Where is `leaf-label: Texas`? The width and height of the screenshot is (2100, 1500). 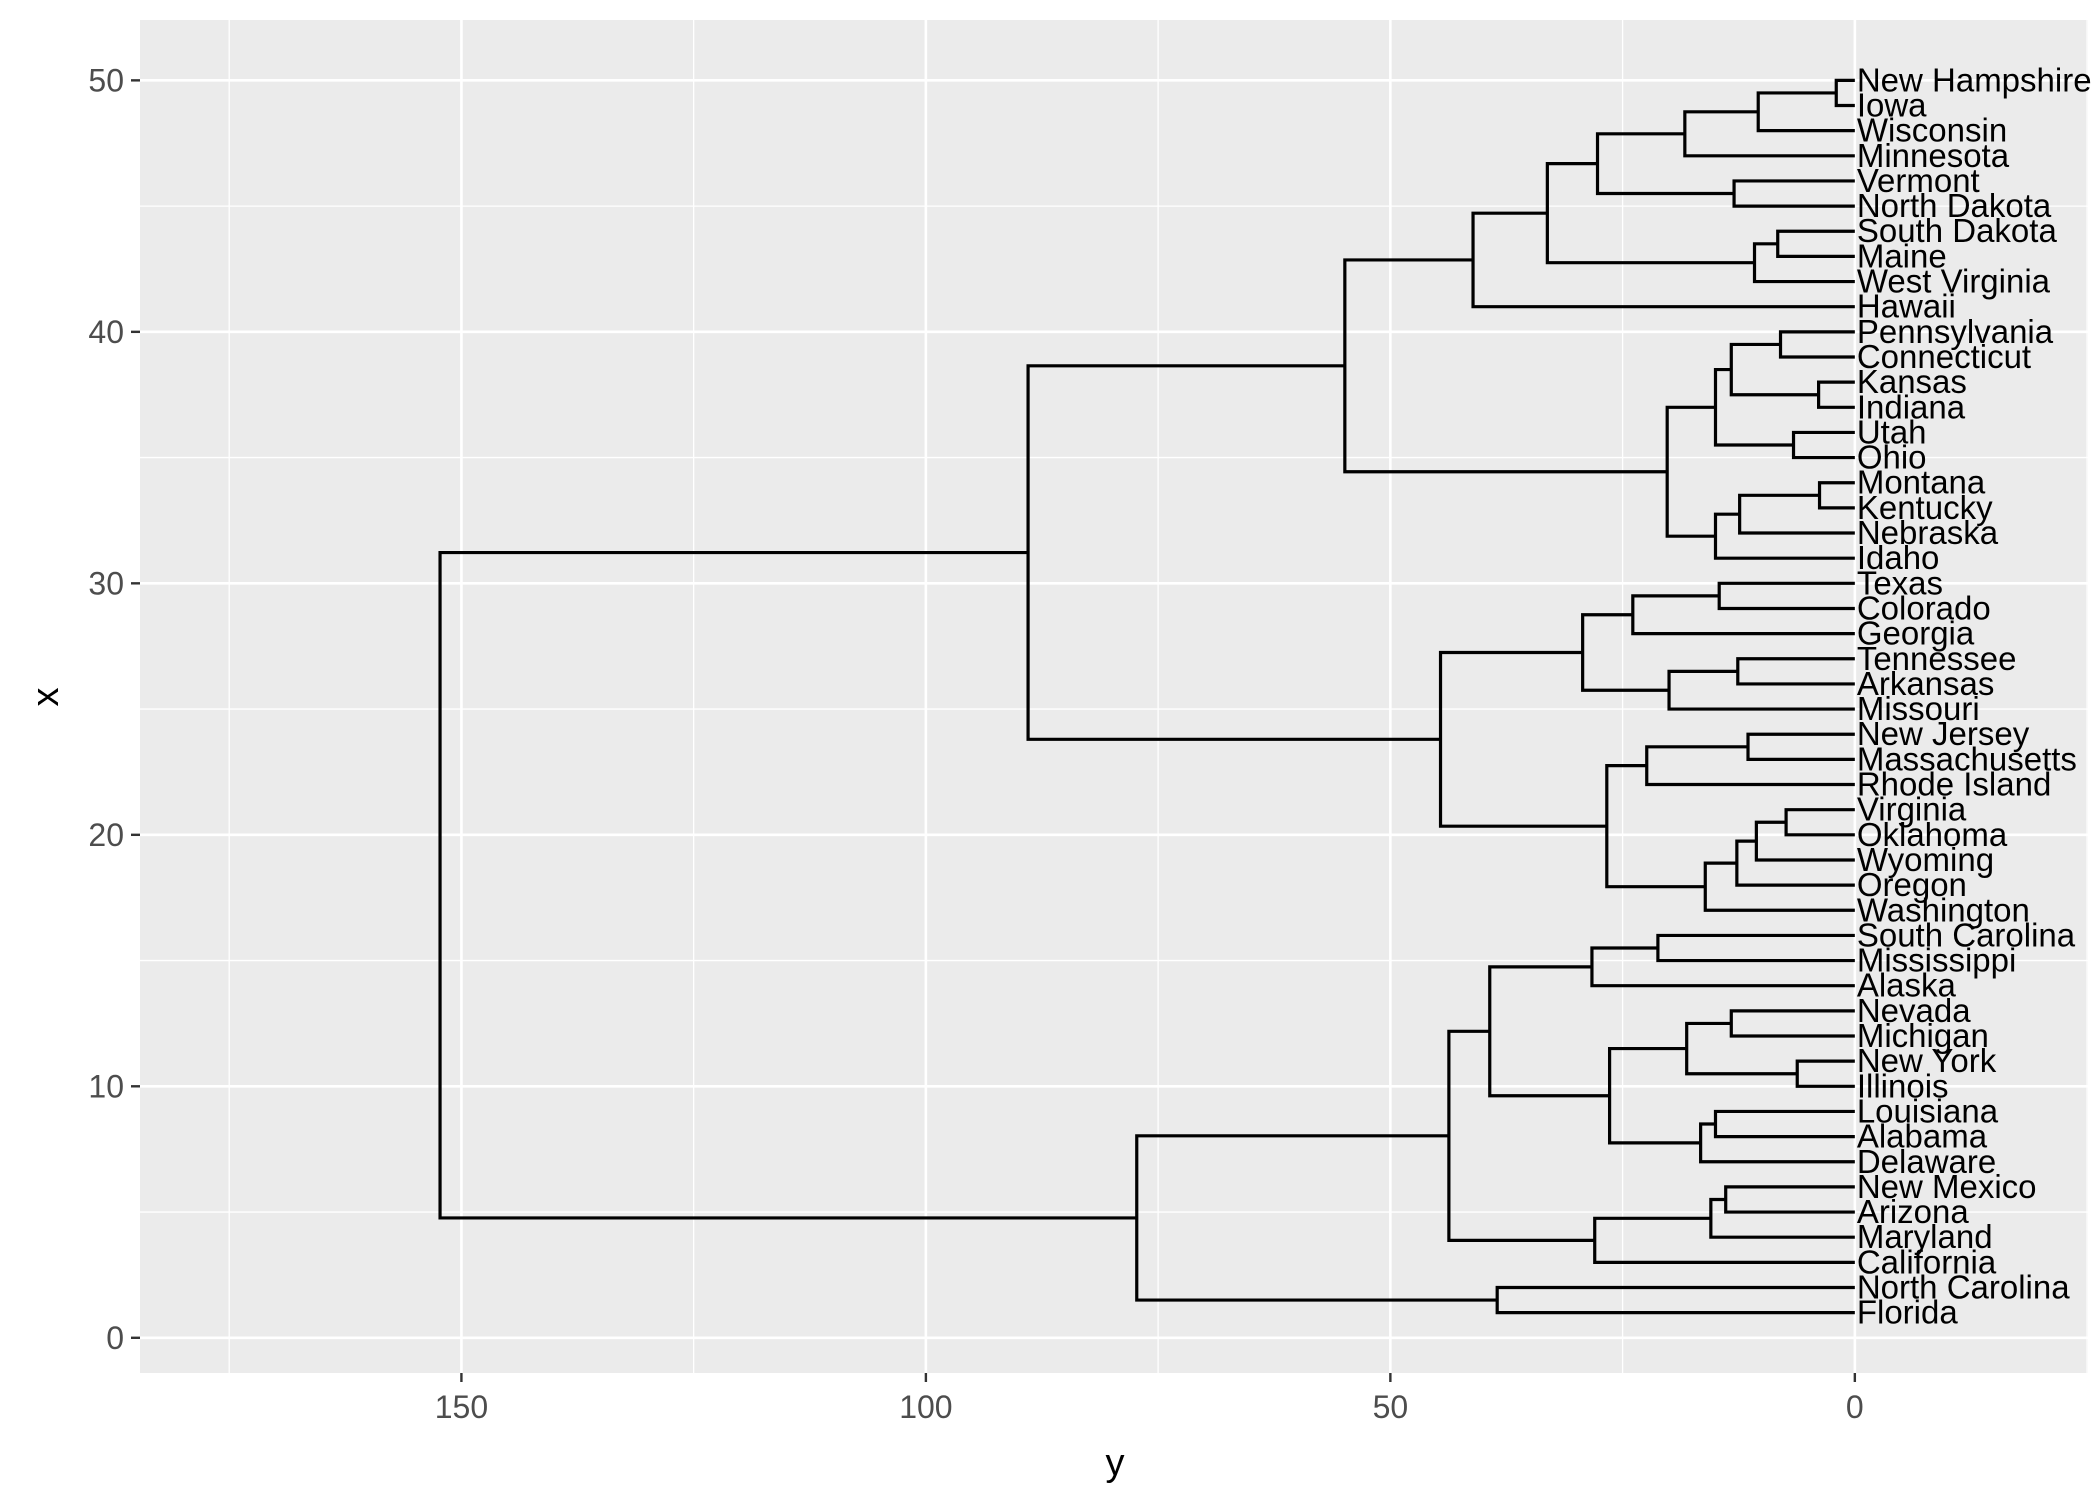 leaf-label: Texas is located at coordinates (1900, 582).